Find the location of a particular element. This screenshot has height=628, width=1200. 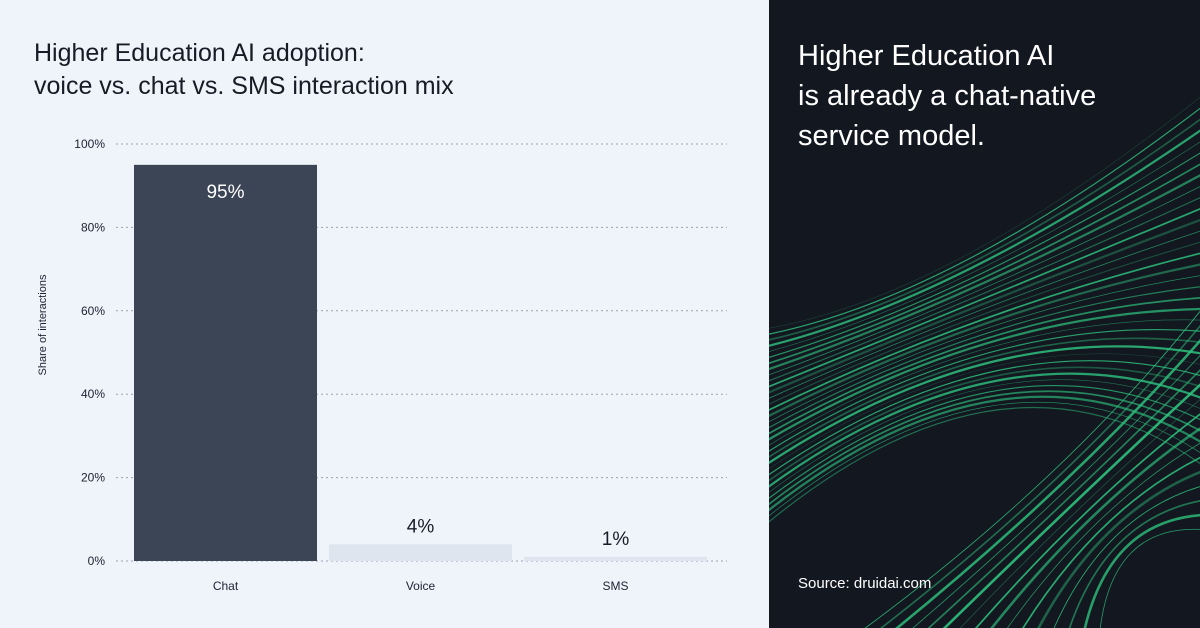

x-tick-label: SMS is located at coordinates (615, 586).